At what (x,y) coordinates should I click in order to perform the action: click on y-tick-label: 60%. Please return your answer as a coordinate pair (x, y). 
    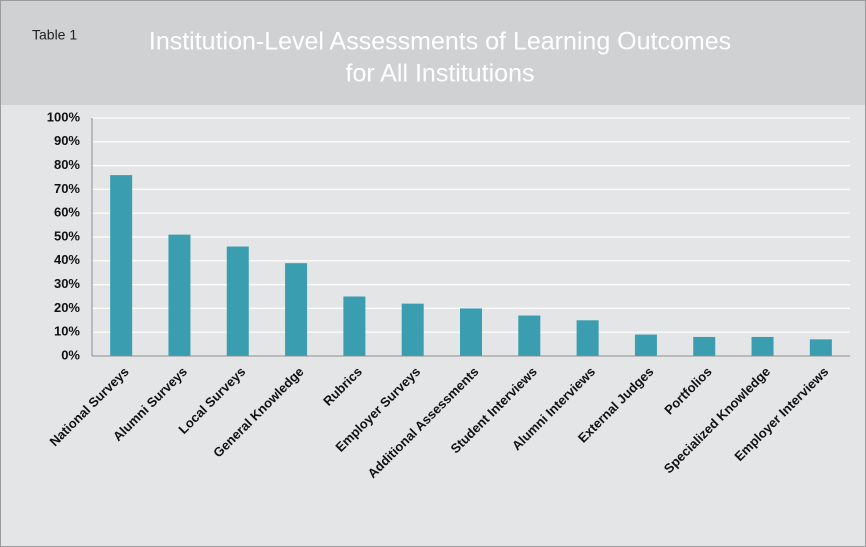
    Looking at the image, I should click on (67, 212).